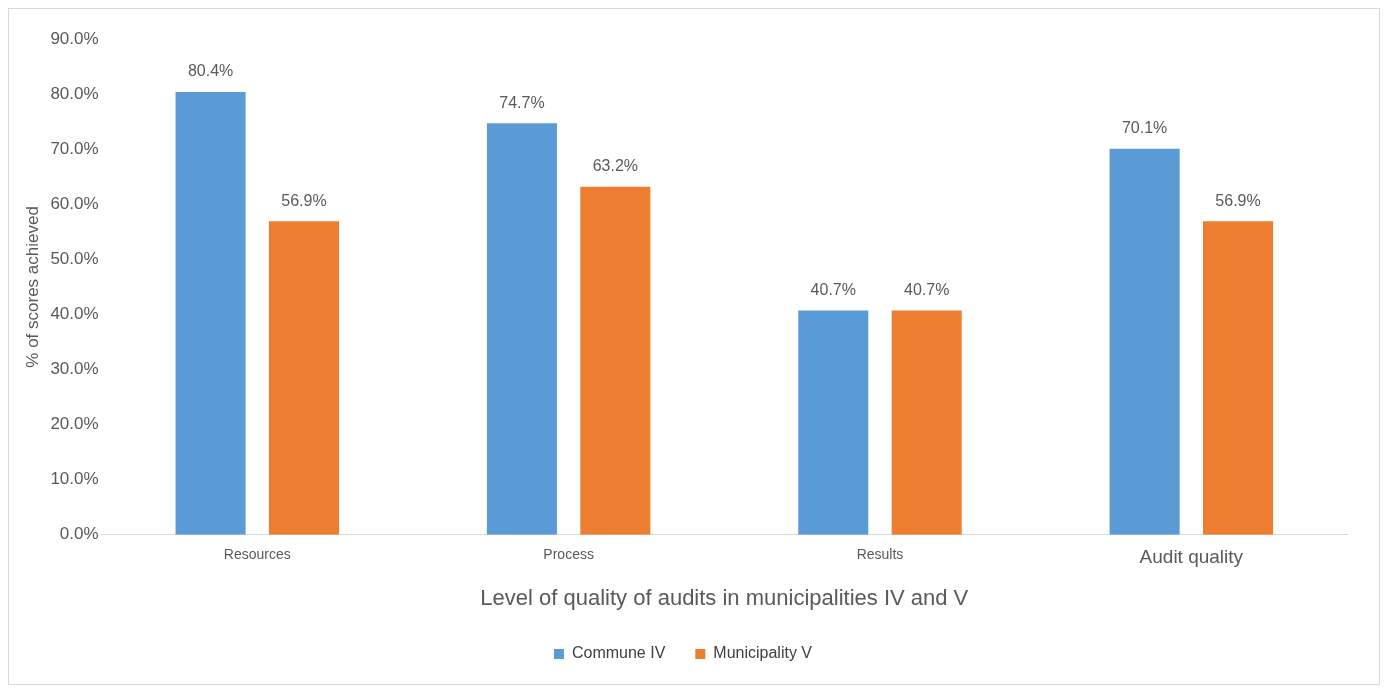  I want to click on y-tick-label: 80.0%, so click(74, 93).